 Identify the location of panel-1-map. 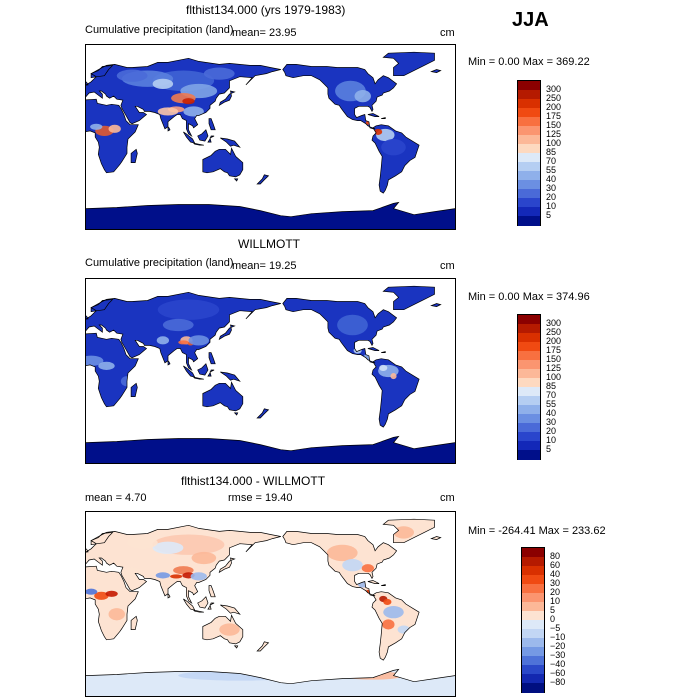
(270, 137).